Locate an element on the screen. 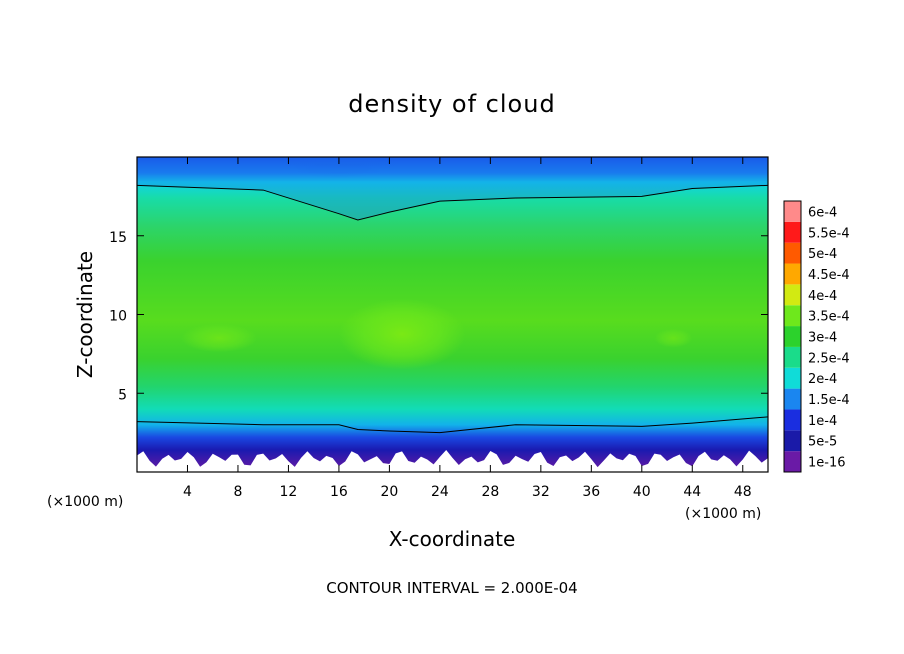 Image resolution: width=904 pixels, height=654 pixels. colorbar-label: 1e-16 is located at coordinates (827, 463).